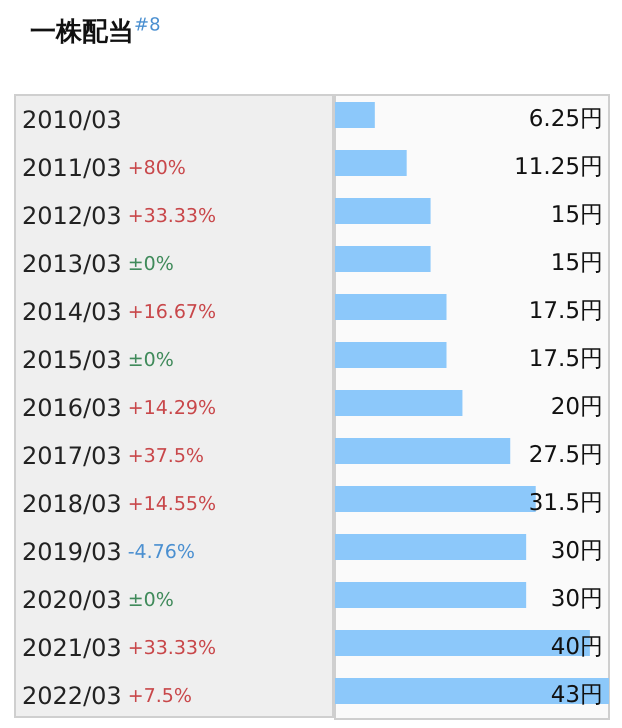 This screenshot has width=622, height=728. Describe the element at coordinates (576, 647) in the screenshot. I see `data-label: 40円` at that location.